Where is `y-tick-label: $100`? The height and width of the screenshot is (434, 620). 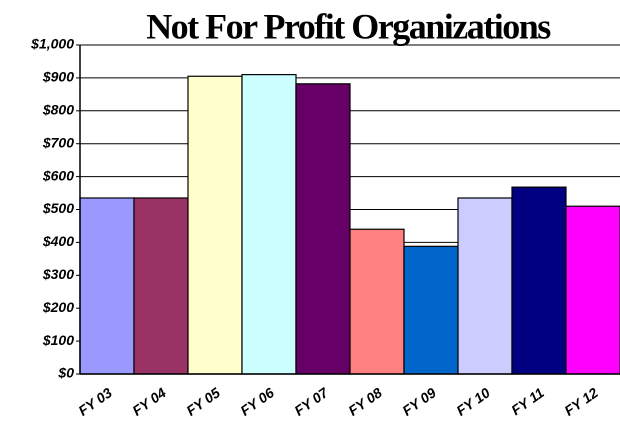
y-tick-label: $100 is located at coordinates (58, 340).